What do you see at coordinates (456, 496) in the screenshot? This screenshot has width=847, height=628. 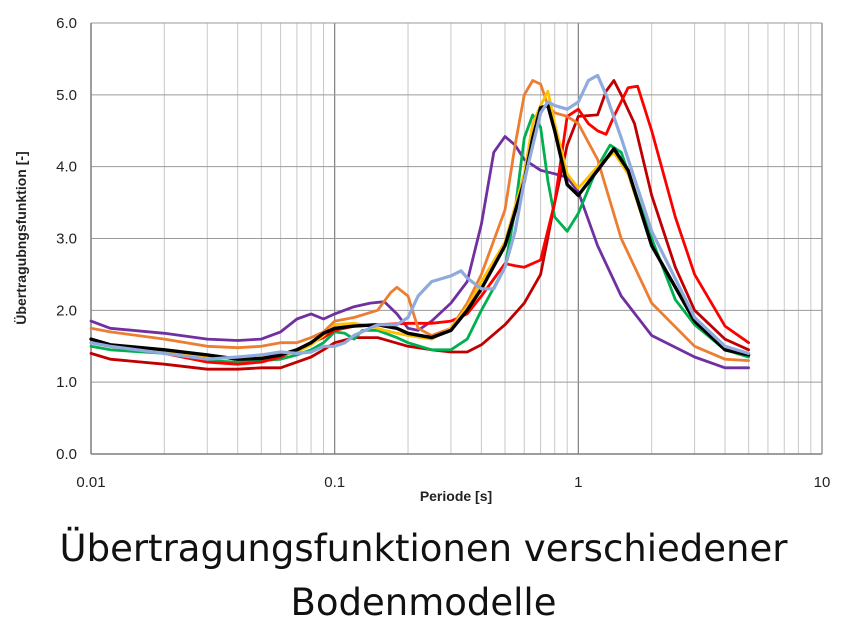 I see `x-axis-title: Periode [s]` at bounding box center [456, 496].